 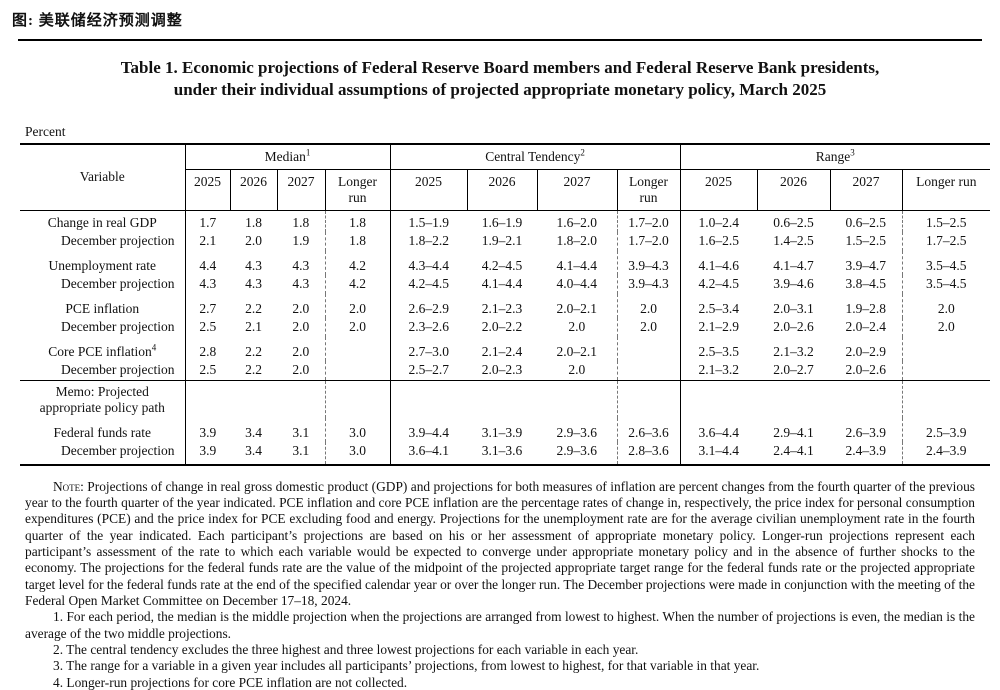 What do you see at coordinates (866, 432) in the screenshot?
I see `range-value: 2.6–3.9` at bounding box center [866, 432].